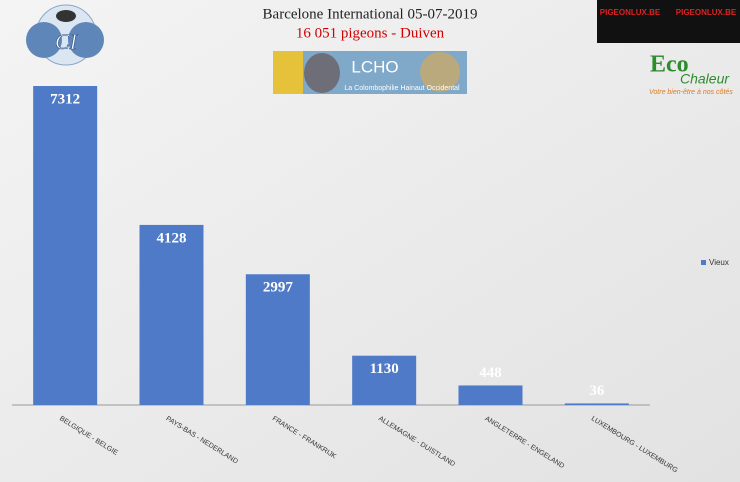  What do you see at coordinates (370, 33) in the screenshot?
I see `chart-subtitle: 16 051 pigeons - Duiven` at bounding box center [370, 33].